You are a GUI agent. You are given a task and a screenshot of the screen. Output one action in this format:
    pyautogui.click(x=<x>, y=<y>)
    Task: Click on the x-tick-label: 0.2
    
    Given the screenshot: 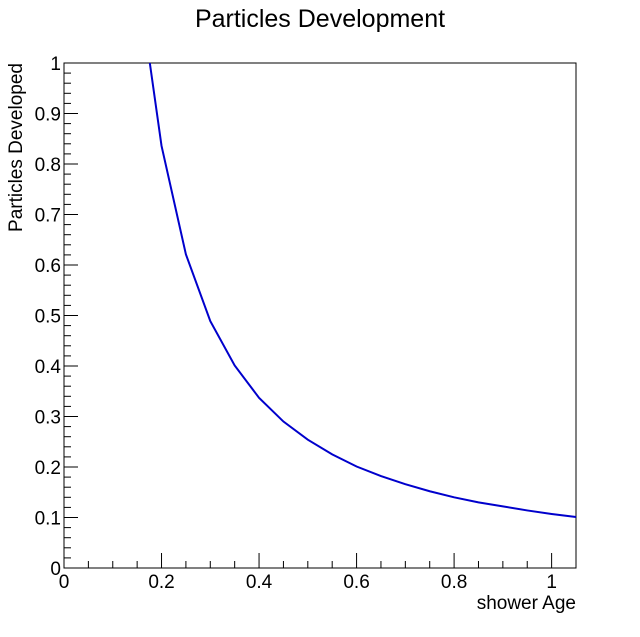 What is the action you would take?
    pyautogui.click(x=161, y=582)
    